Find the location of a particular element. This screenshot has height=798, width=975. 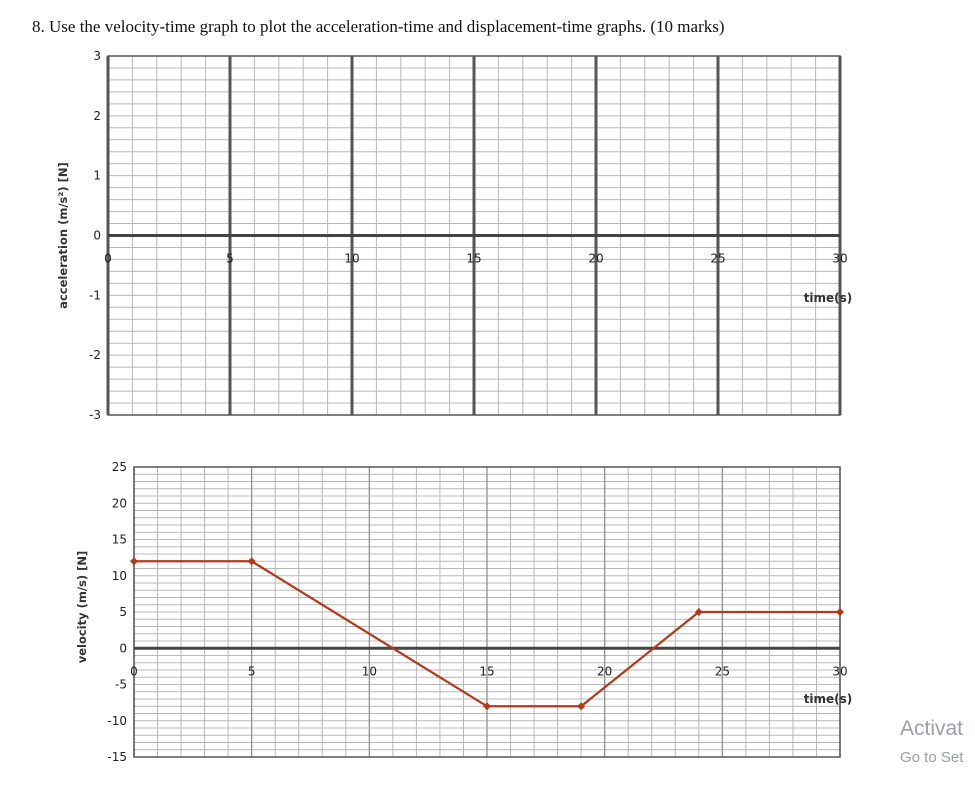

y-tick-label: 25 is located at coordinates (119, 467).